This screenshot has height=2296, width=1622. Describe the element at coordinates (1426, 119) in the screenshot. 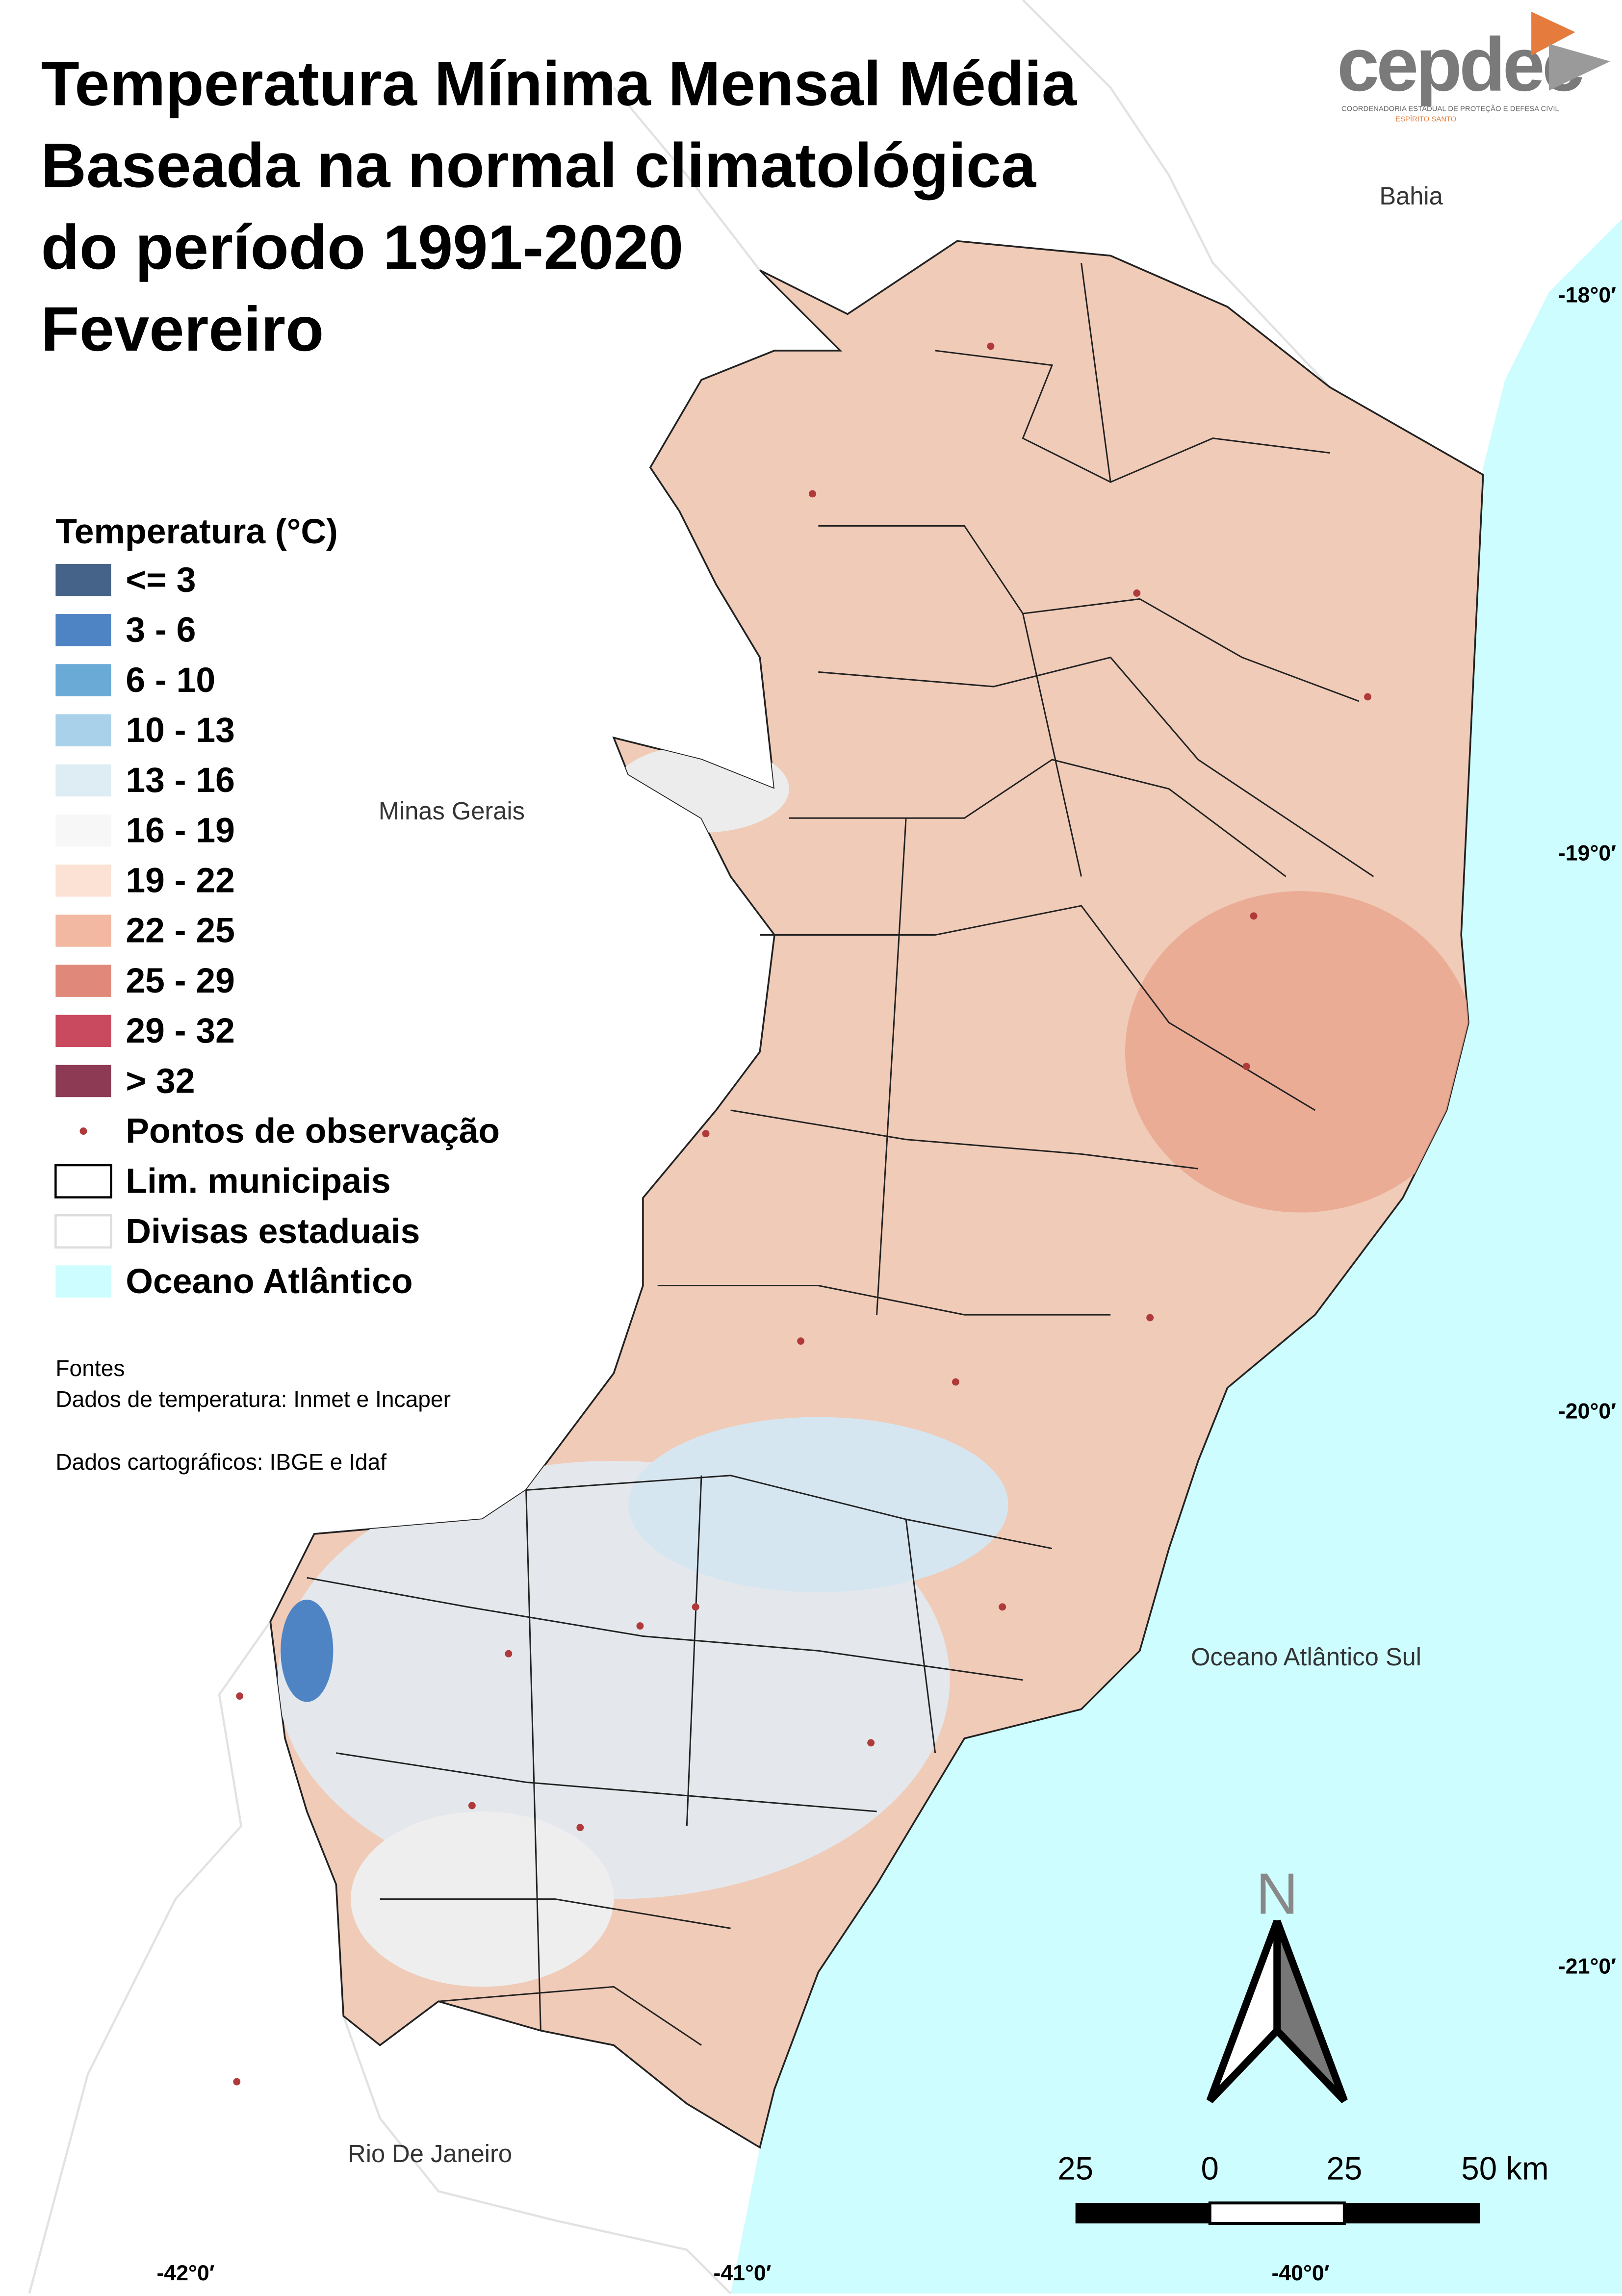

I see `logo-state: ESPÍRITO SANTO` at that location.